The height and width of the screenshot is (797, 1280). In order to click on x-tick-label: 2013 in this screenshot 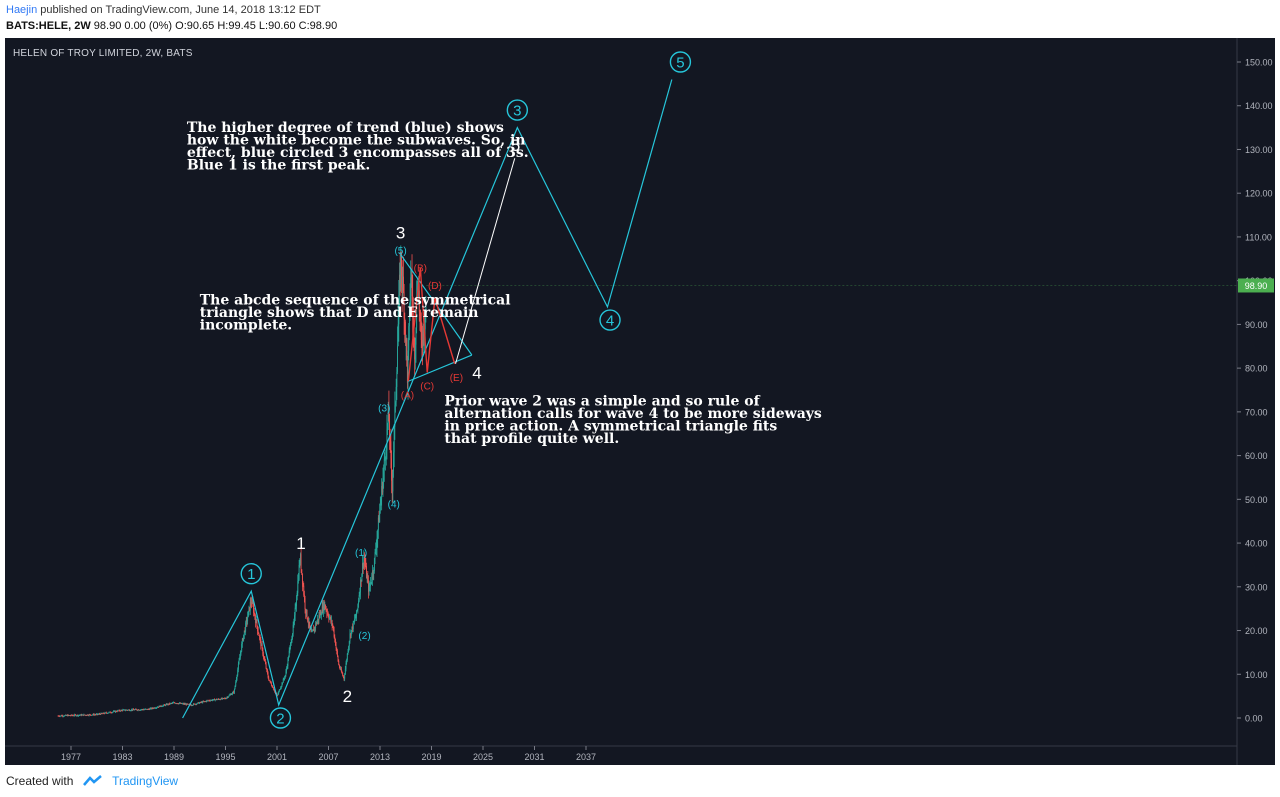, I will do `click(380, 757)`.